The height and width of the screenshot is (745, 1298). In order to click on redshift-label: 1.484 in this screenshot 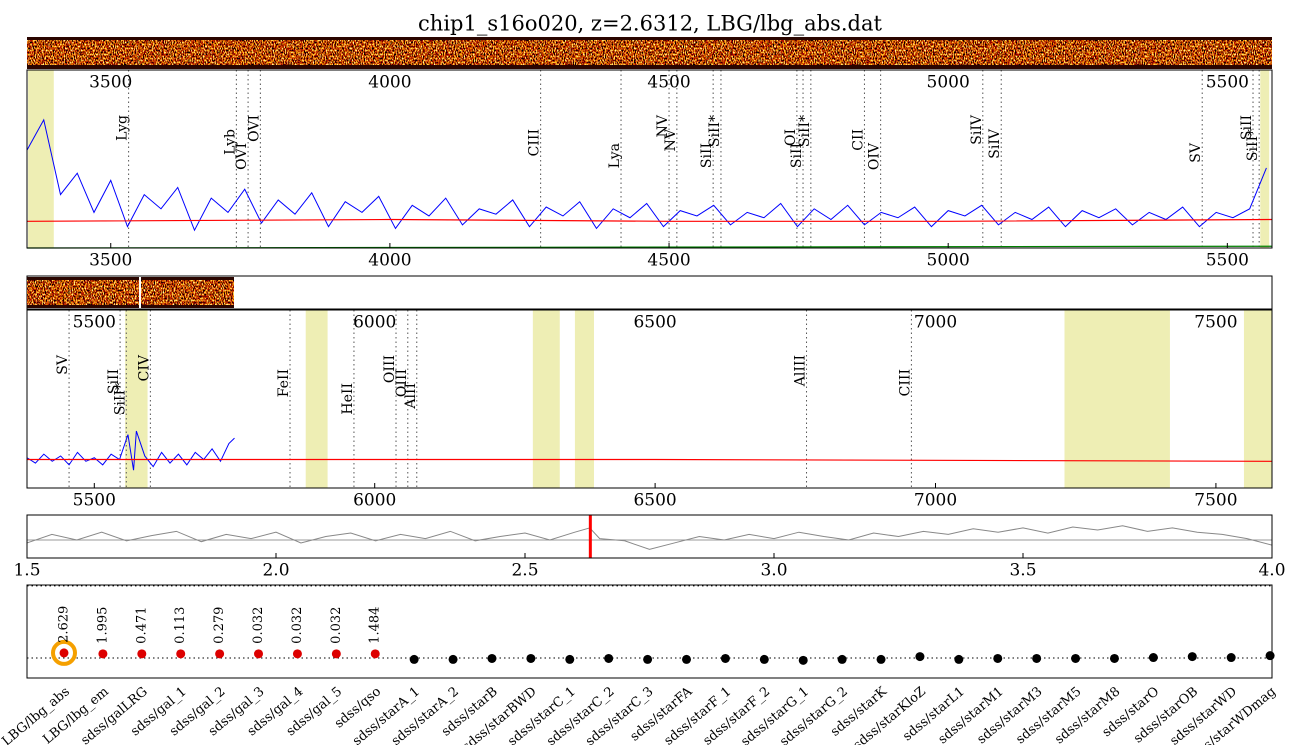, I will do `click(375, 625)`.